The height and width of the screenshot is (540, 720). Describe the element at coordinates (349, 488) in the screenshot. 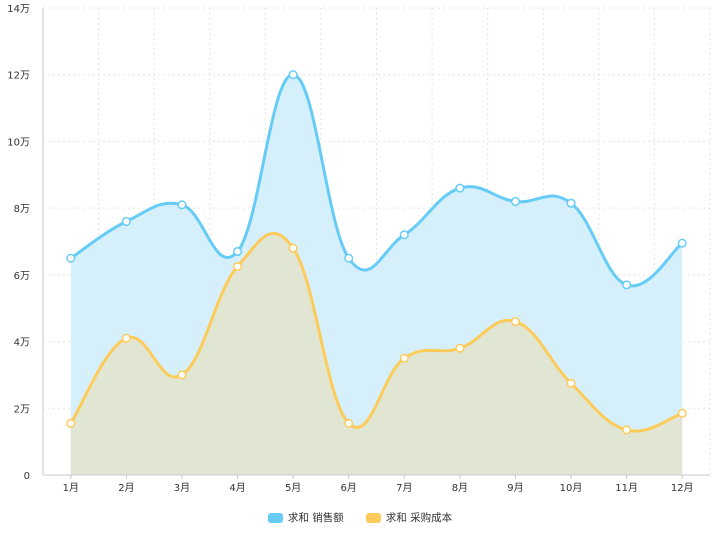

I see `x-tick-label: 6月` at that location.